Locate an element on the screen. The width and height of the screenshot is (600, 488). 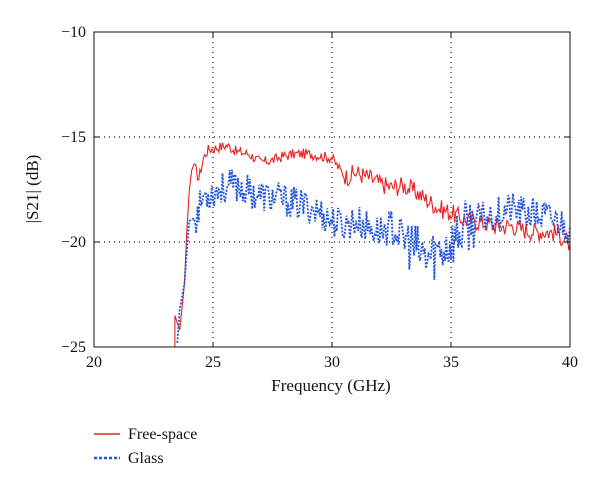
x-tick-label: 20 is located at coordinates (94, 362).